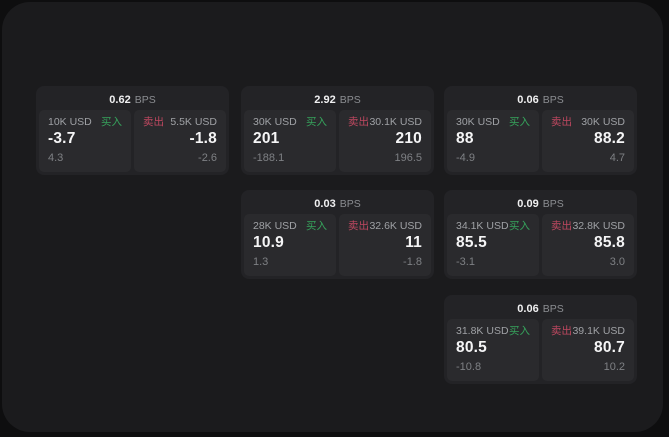  I want to click on sell-price: 210, so click(408, 138).